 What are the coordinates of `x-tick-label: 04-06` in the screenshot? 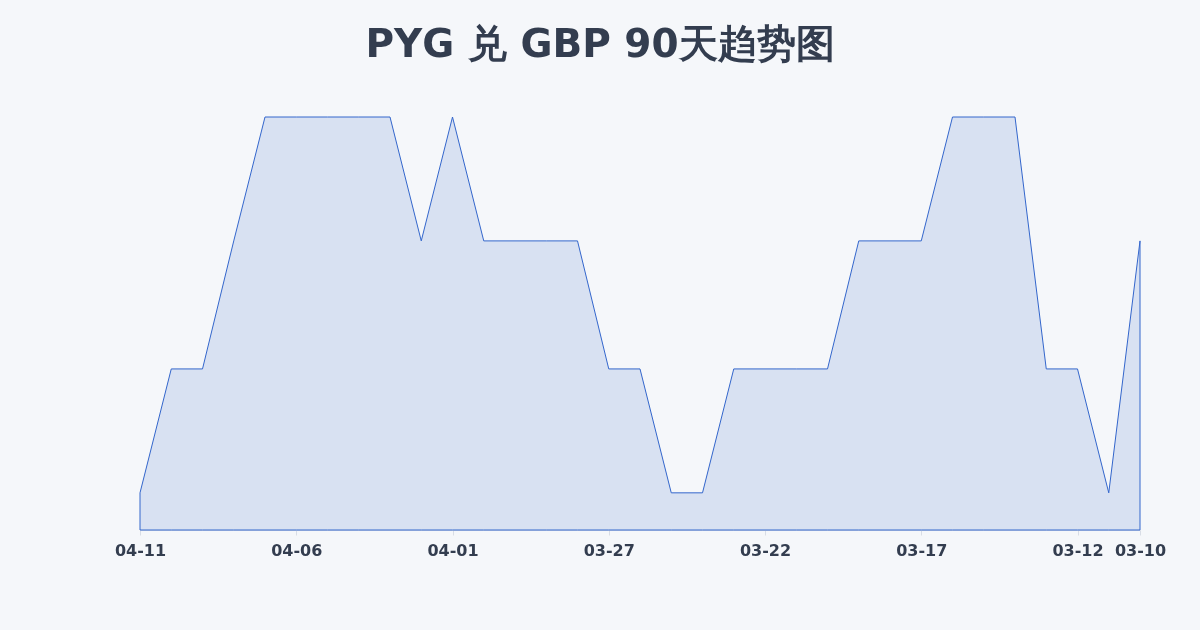 It's located at (297, 550).